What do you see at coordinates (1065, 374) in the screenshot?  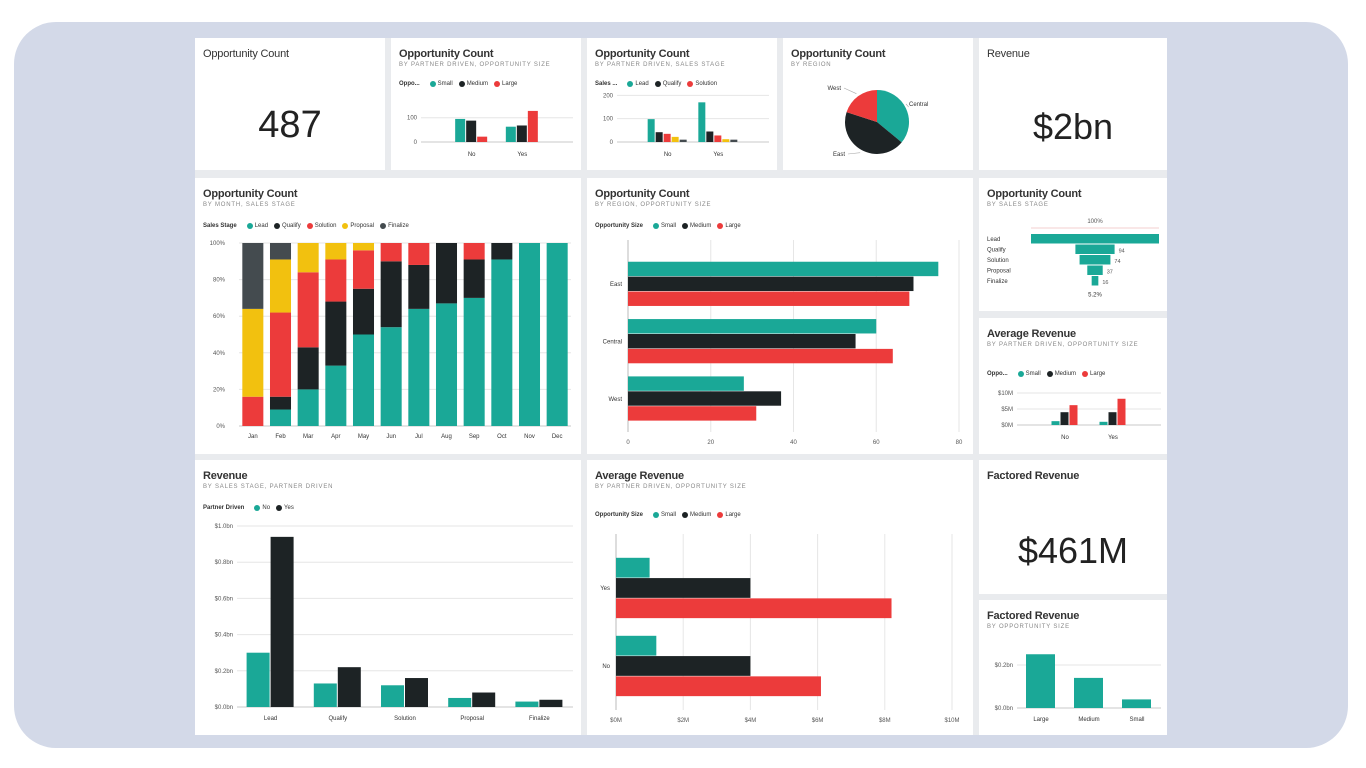 I see `legend-label: Medium` at bounding box center [1065, 374].